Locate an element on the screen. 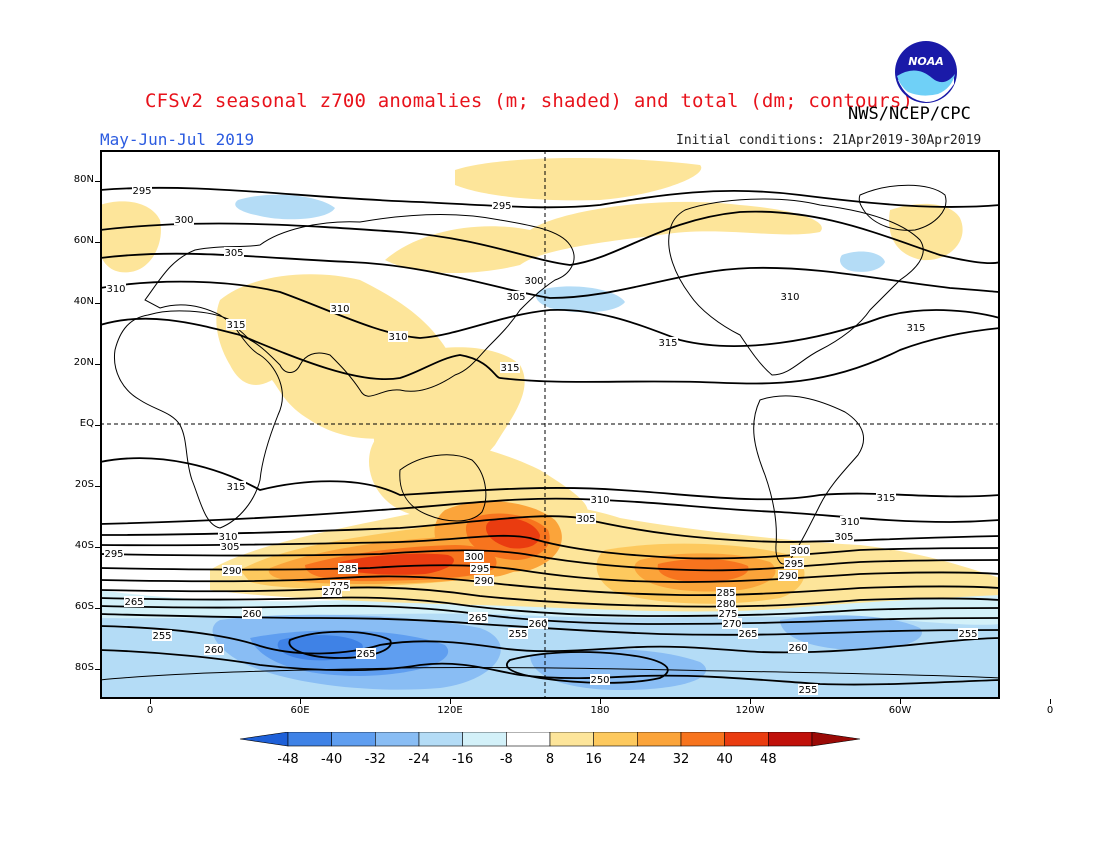 The width and height of the screenshot is (1100, 850). colorbar-label: 40 is located at coordinates (724, 759).